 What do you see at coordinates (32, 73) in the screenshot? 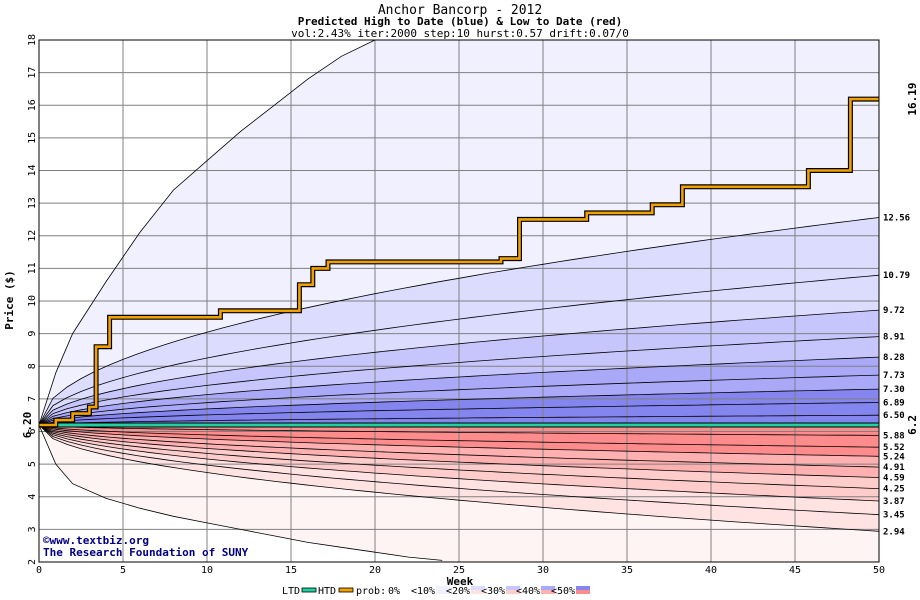
I see `y-tick-label-17: 17` at bounding box center [32, 73].